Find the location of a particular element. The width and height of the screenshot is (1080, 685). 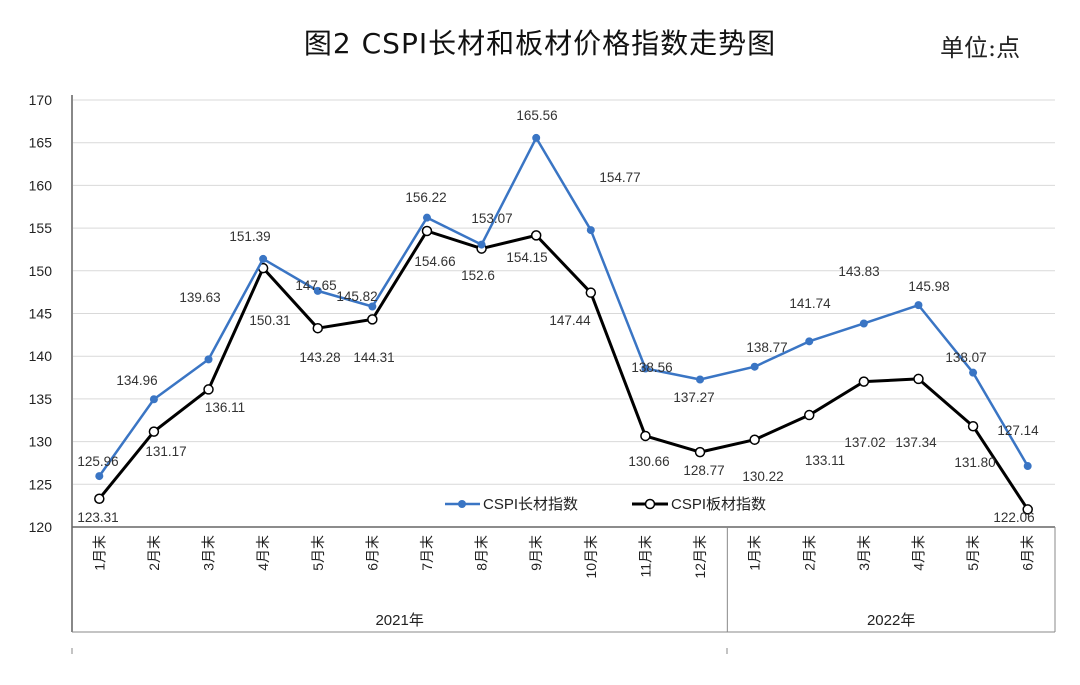

data-label-plate: 154.15 is located at coordinates (526, 257).